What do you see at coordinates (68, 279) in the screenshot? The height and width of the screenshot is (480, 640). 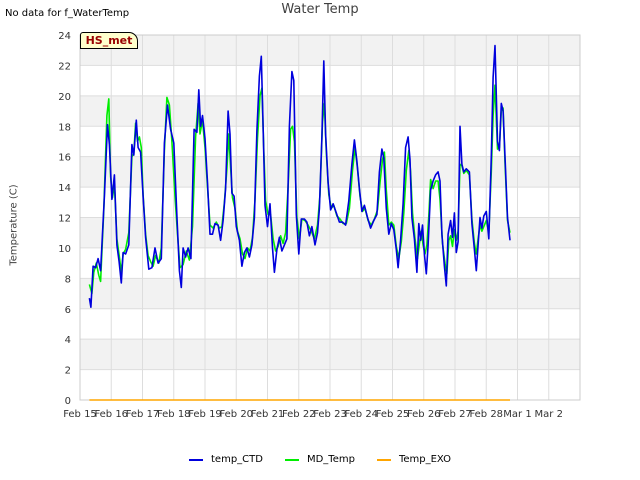 I see `y-tick-label: 8` at bounding box center [68, 279].